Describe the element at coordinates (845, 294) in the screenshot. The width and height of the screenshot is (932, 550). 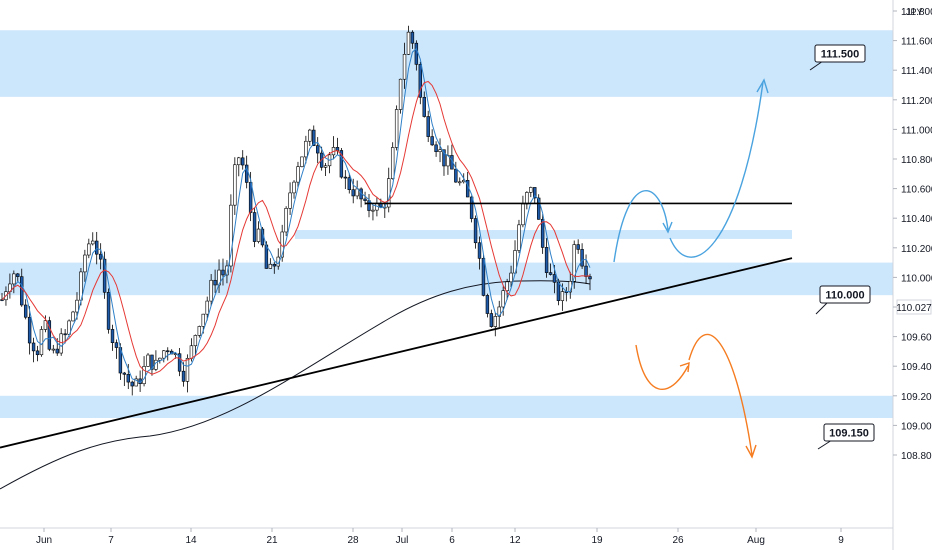
I see `callout-box` at that location.